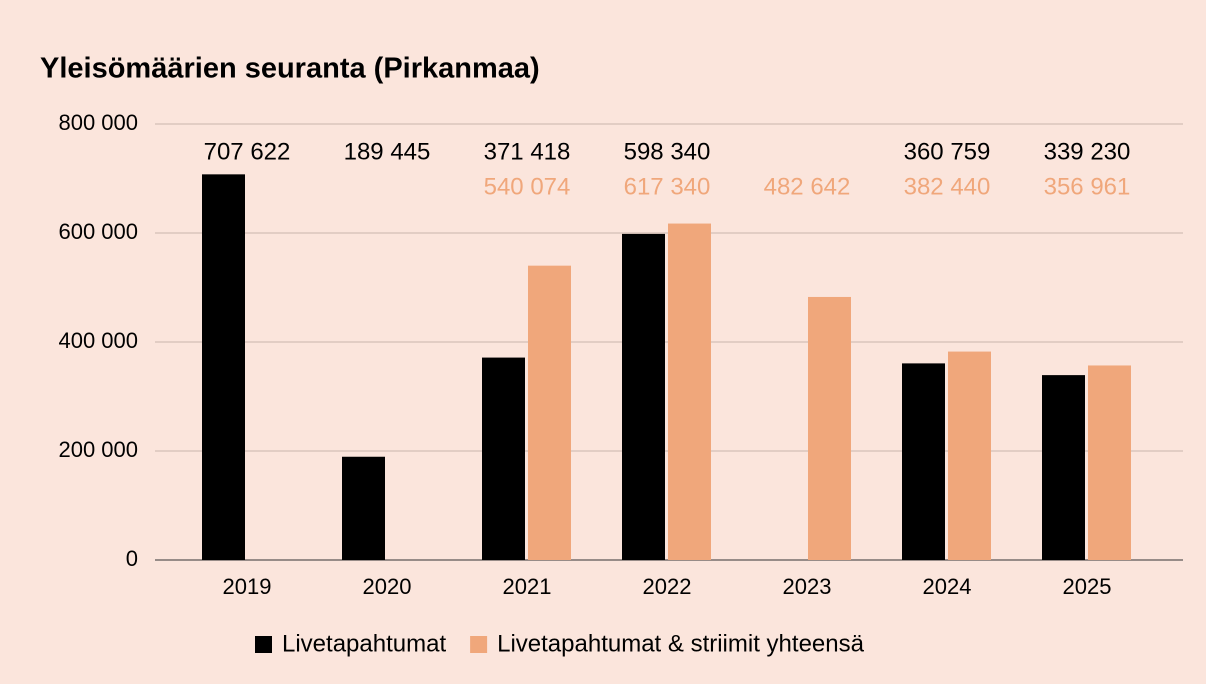 Image resolution: width=1206 pixels, height=684 pixels. What do you see at coordinates (667, 151) in the screenshot?
I see `data-label: 598 340` at bounding box center [667, 151].